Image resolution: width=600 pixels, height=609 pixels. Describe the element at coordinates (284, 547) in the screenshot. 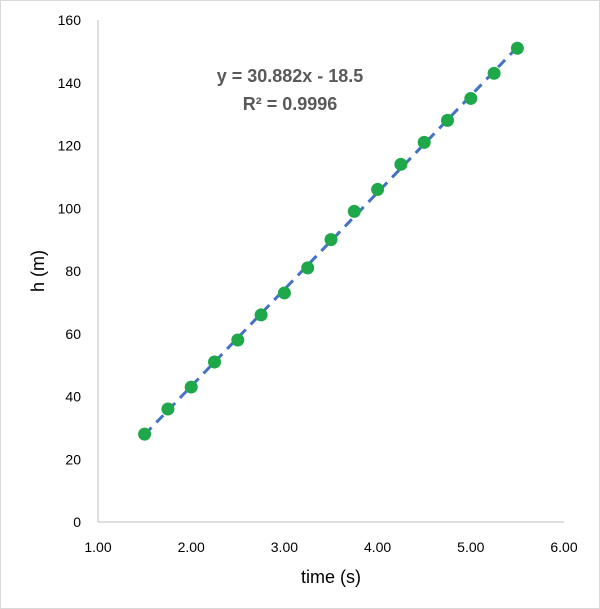

I see `x-tick-label: 3.00` at that location.